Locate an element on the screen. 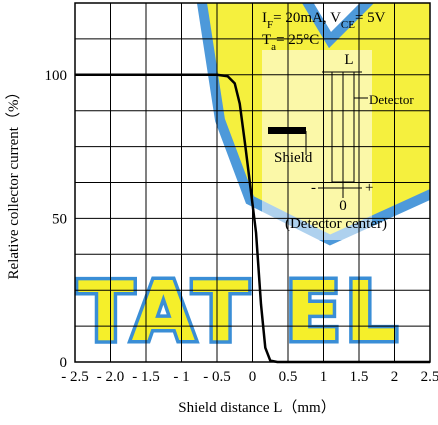 This screenshot has height=425, width=438. condition-text: = 20mA, V is located at coordinates (307, 18).